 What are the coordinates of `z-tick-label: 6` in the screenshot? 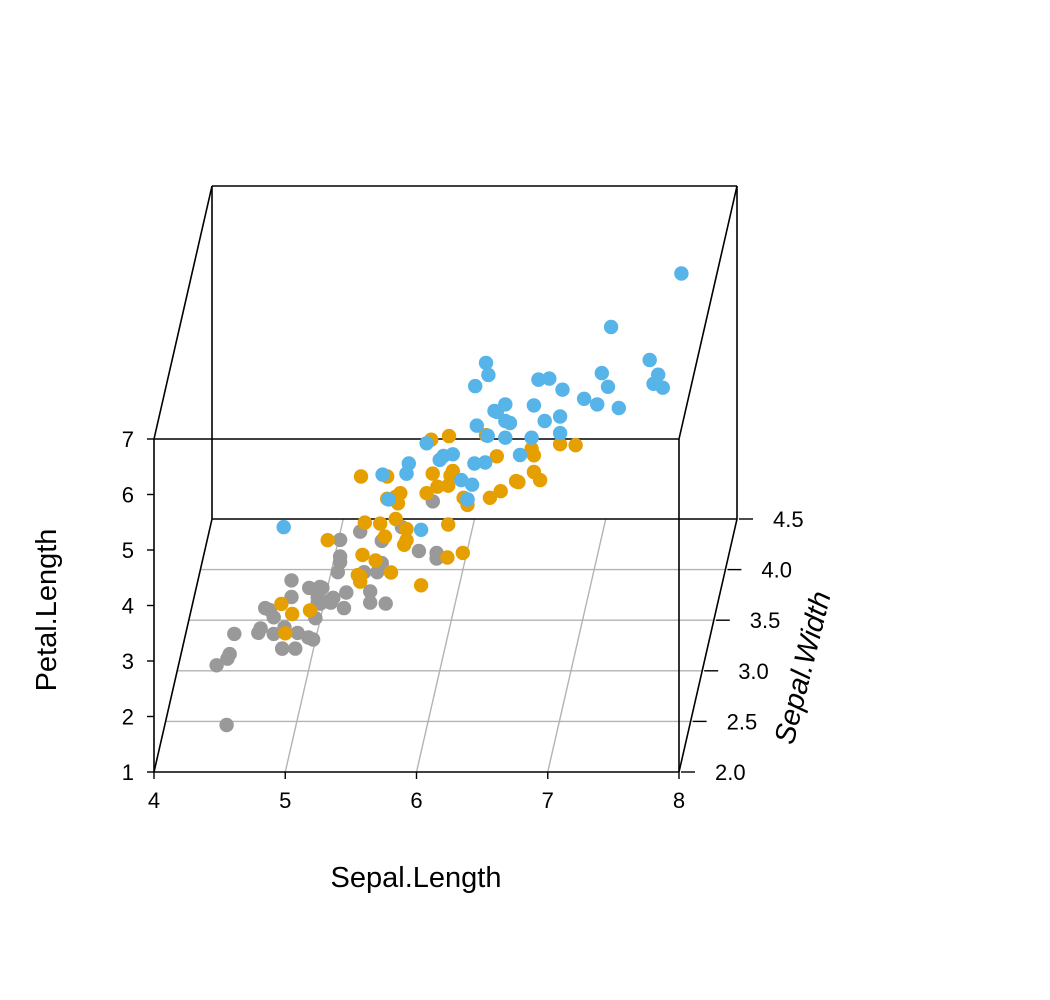 It's located at (128, 495).